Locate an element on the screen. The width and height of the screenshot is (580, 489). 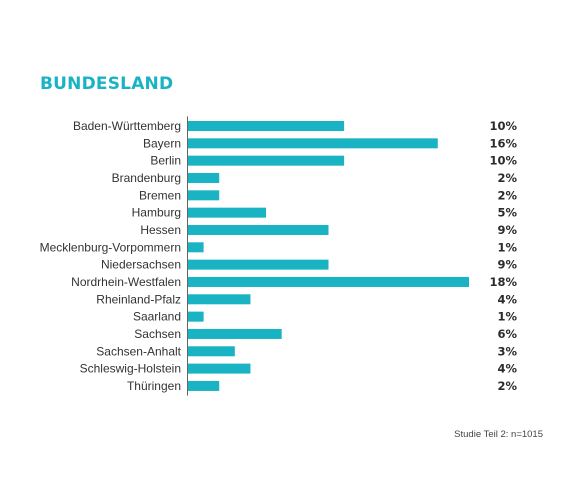
value-label: 6% is located at coordinates (507, 334).